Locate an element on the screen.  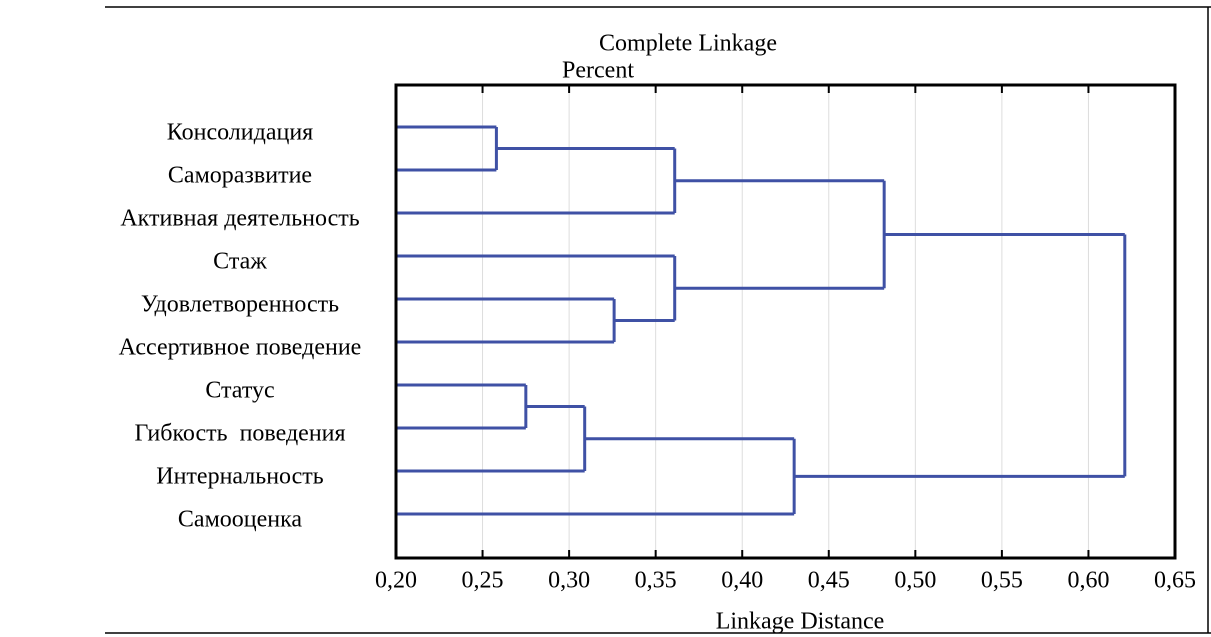
leaf-label: Удовлетворенность is located at coordinates (240, 305).